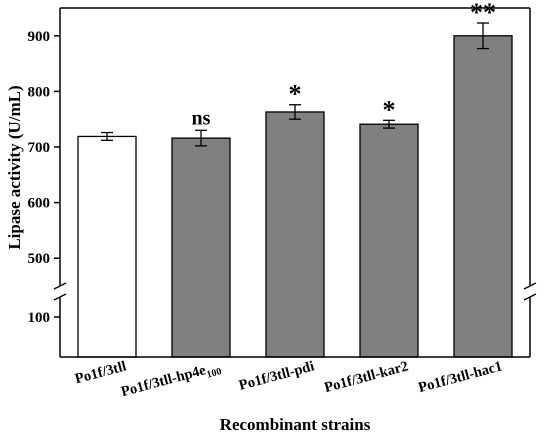  What do you see at coordinates (39, 148) in the screenshot?
I see `y-tick-label-4: 700` at bounding box center [39, 148].